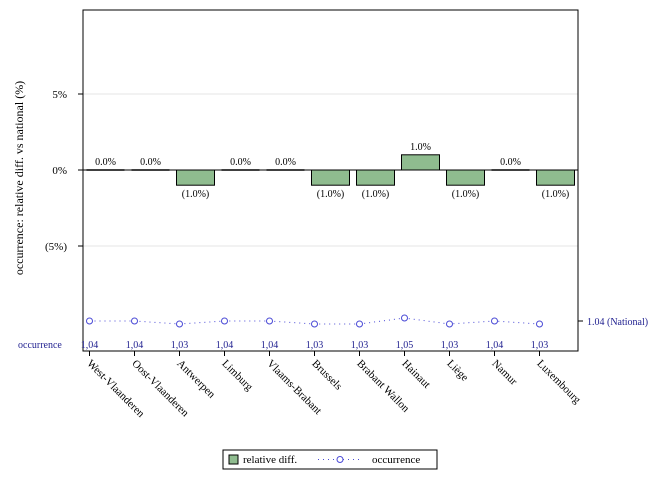 The image size is (672, 480). What do you see at coordinates (233, 459) in the screenshot?
I see `legend-bar-swatch` at bounding box center [233, 459].